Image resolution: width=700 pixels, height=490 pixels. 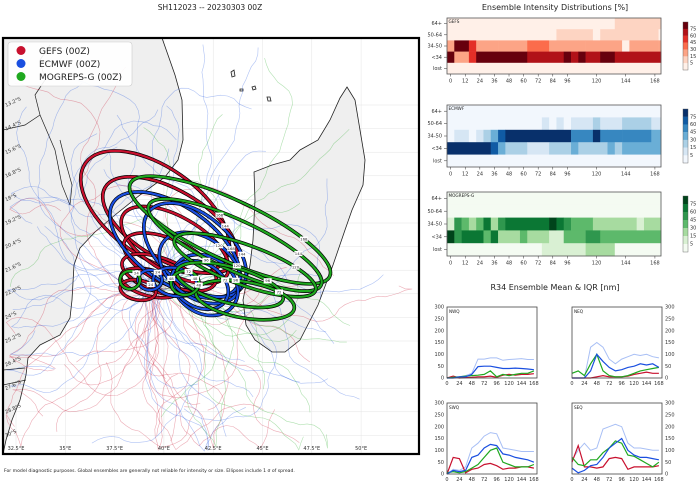 What do you see at coordinates (655, 175) in the screenshot?
I see `x-tick-label: 168` at bounding box center [655, 175].